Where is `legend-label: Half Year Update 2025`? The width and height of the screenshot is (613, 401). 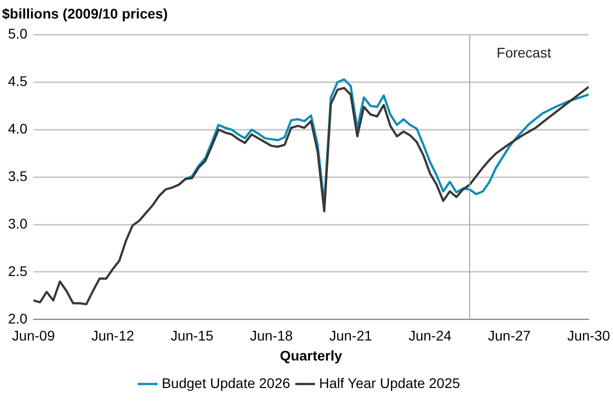 legend-label: Half Year Update 2025 is located at coordinates (389, 382).